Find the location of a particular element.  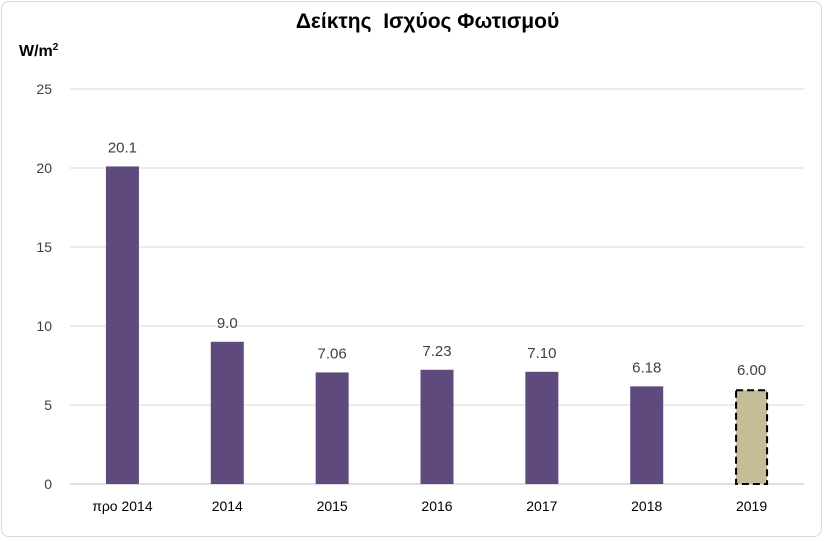

y-tick-label: 5 is located at coordinates (48, 405).